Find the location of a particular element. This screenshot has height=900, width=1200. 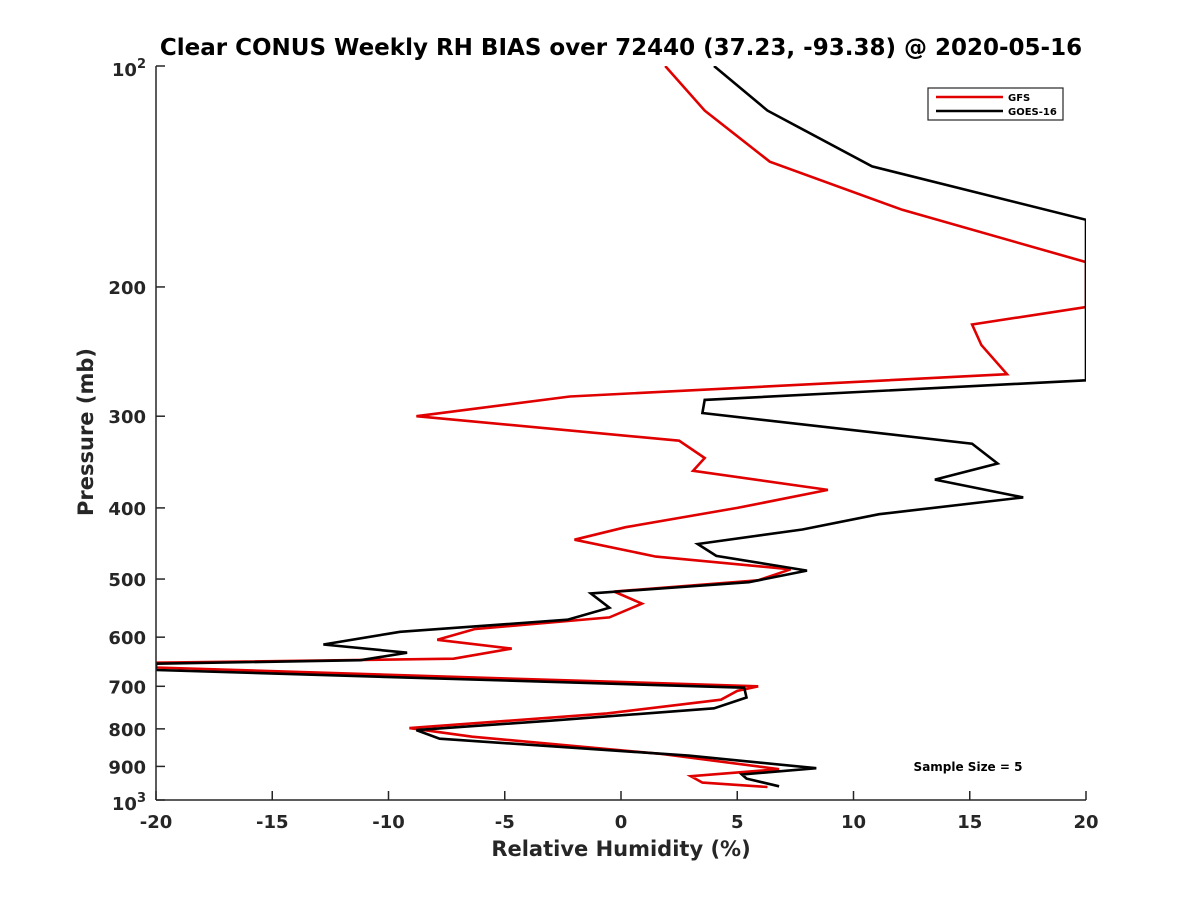

x-tick-label: -20 is located at coordinates (156, 822).